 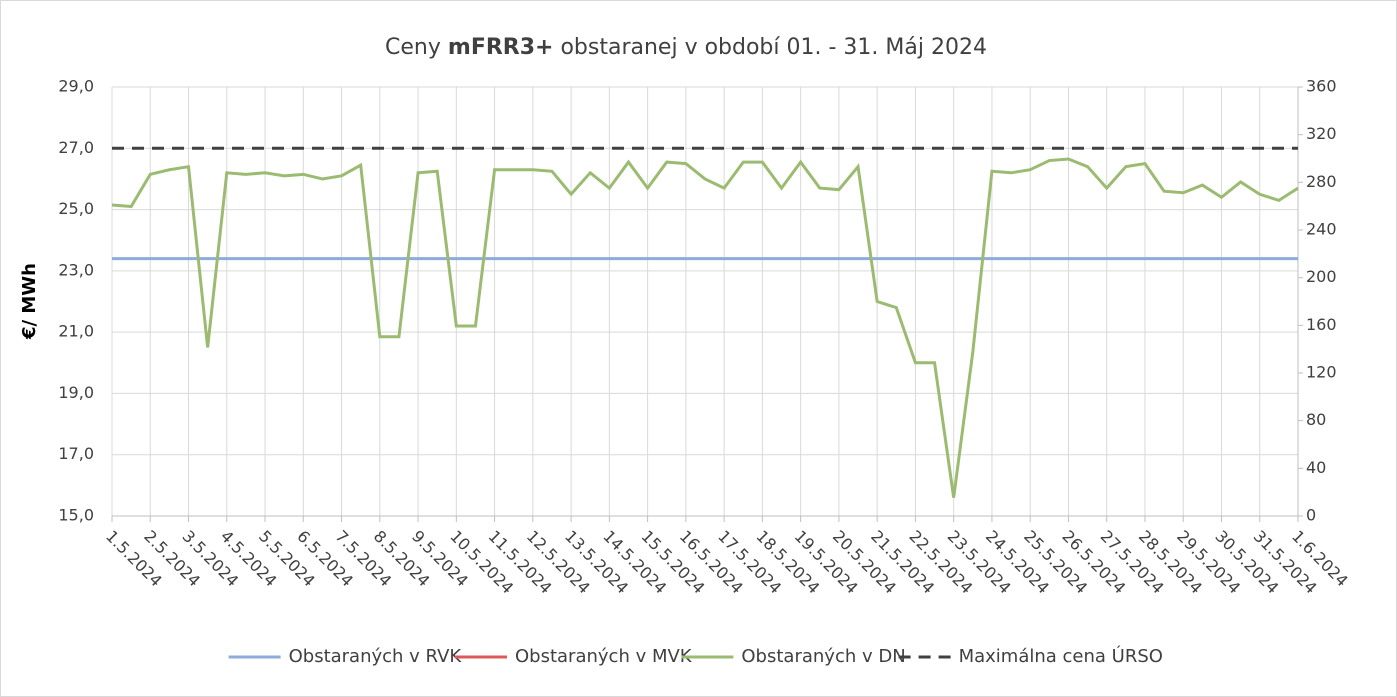 I want to click on title-part: mFRR3+, so click(x=501, y=47).